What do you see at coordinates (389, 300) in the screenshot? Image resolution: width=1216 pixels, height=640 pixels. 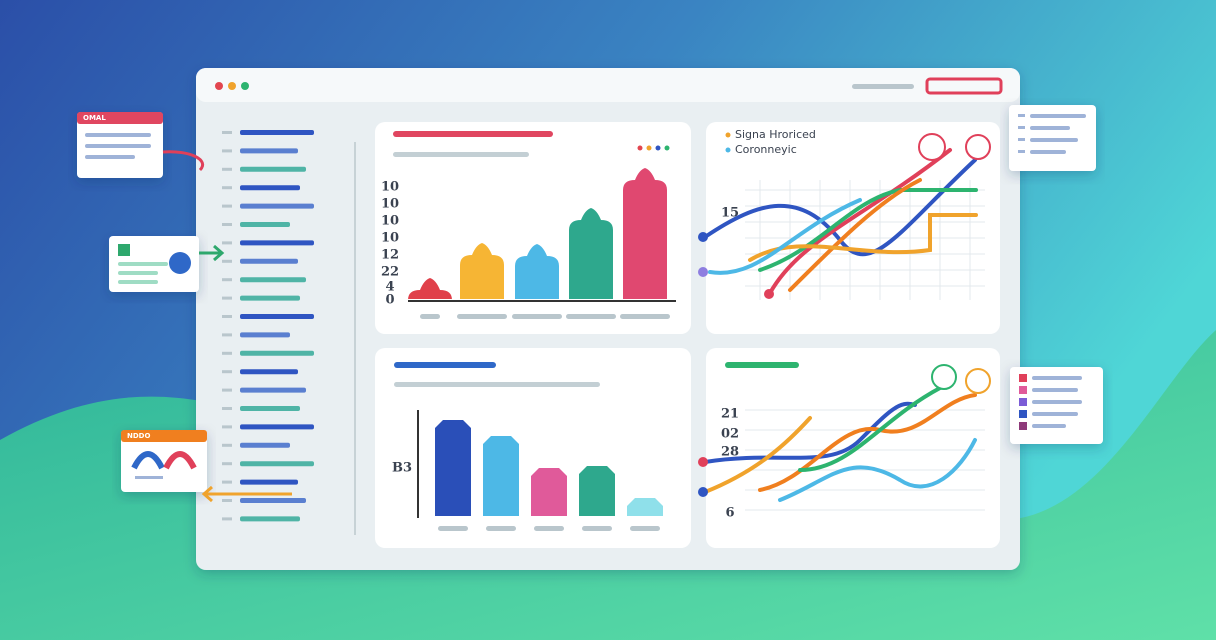 I see `y-tick-label: 0` at bounding box center [389, 300].